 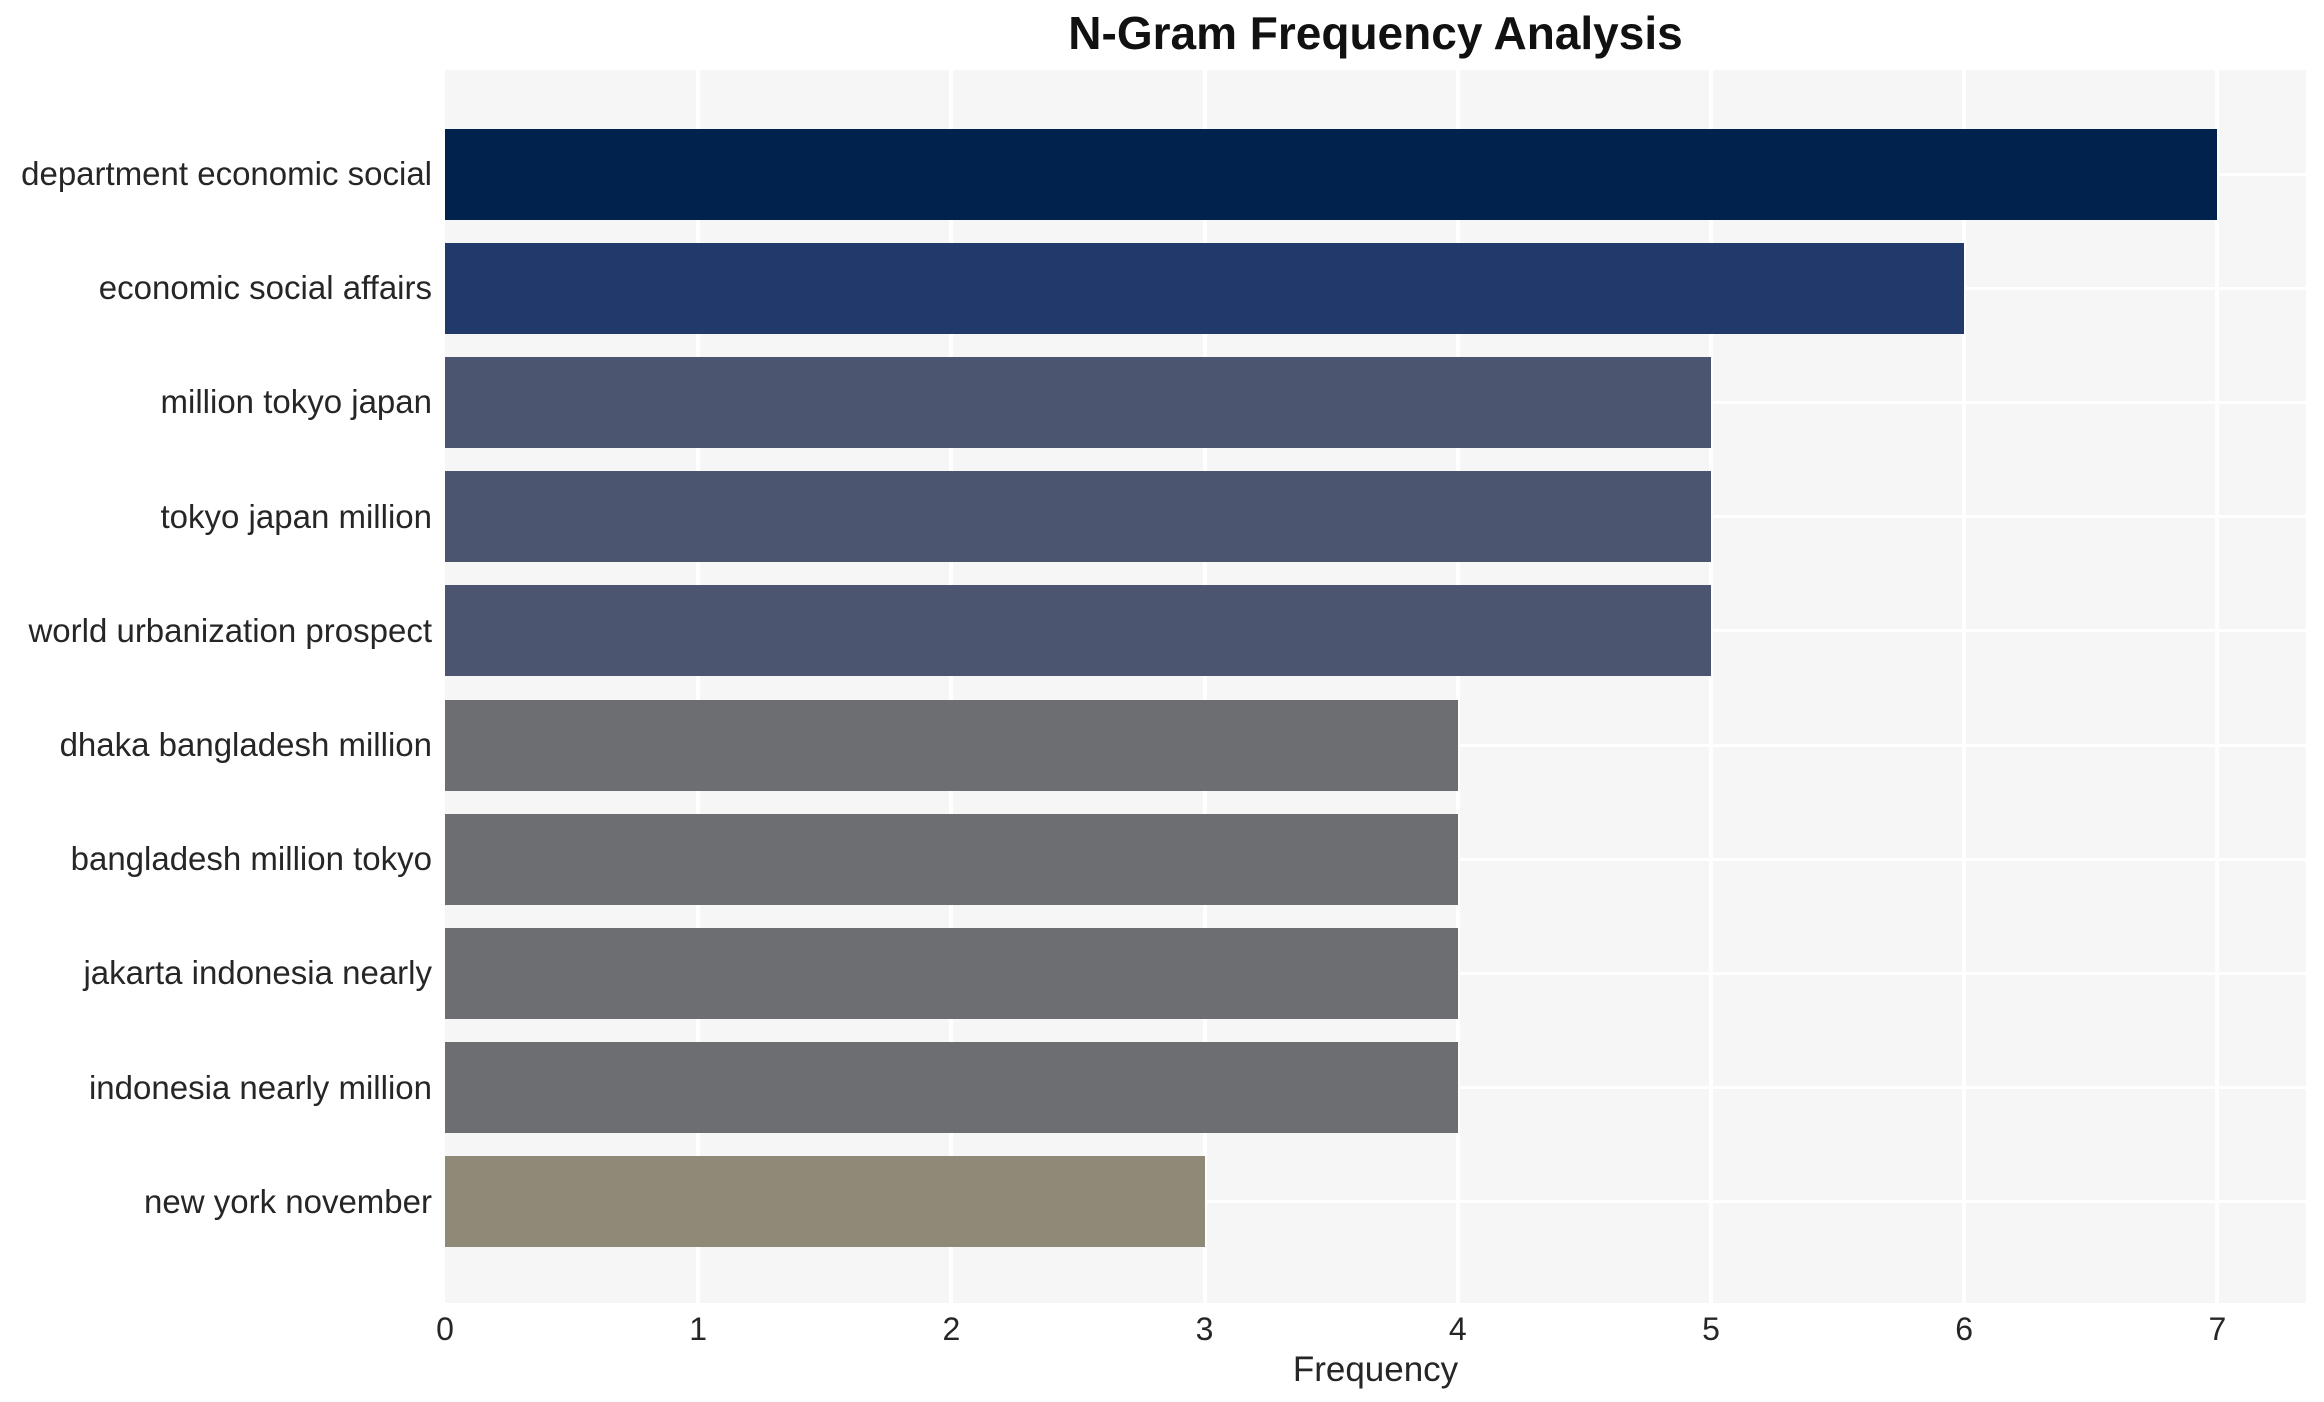 I want to click on y-tick-label: indonesia nearly million, so click(x=260, y=1087).